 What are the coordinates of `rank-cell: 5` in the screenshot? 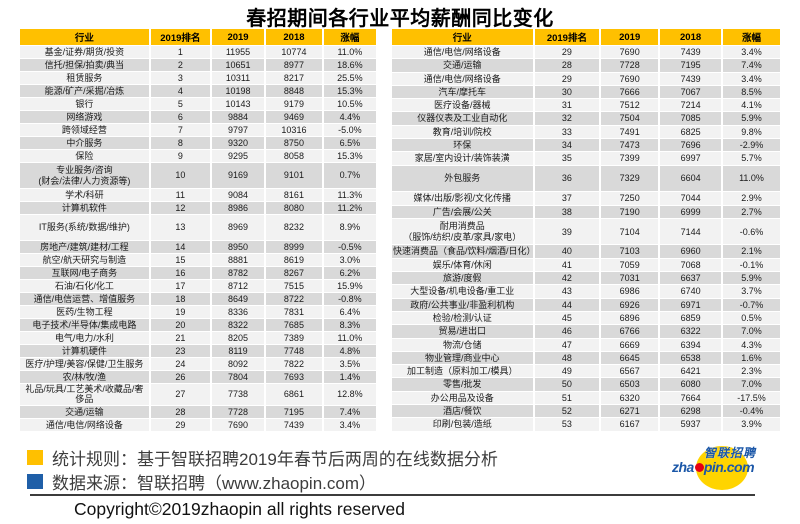 It's located at (180, 104).